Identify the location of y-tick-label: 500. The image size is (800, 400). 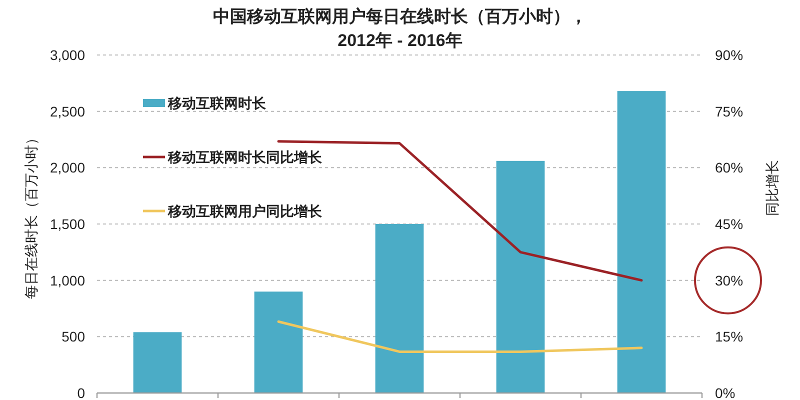
(74, 336).